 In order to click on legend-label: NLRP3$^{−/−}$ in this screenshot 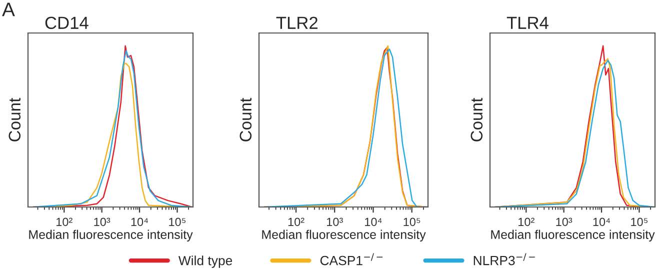, I will do `click(504, 259)`.